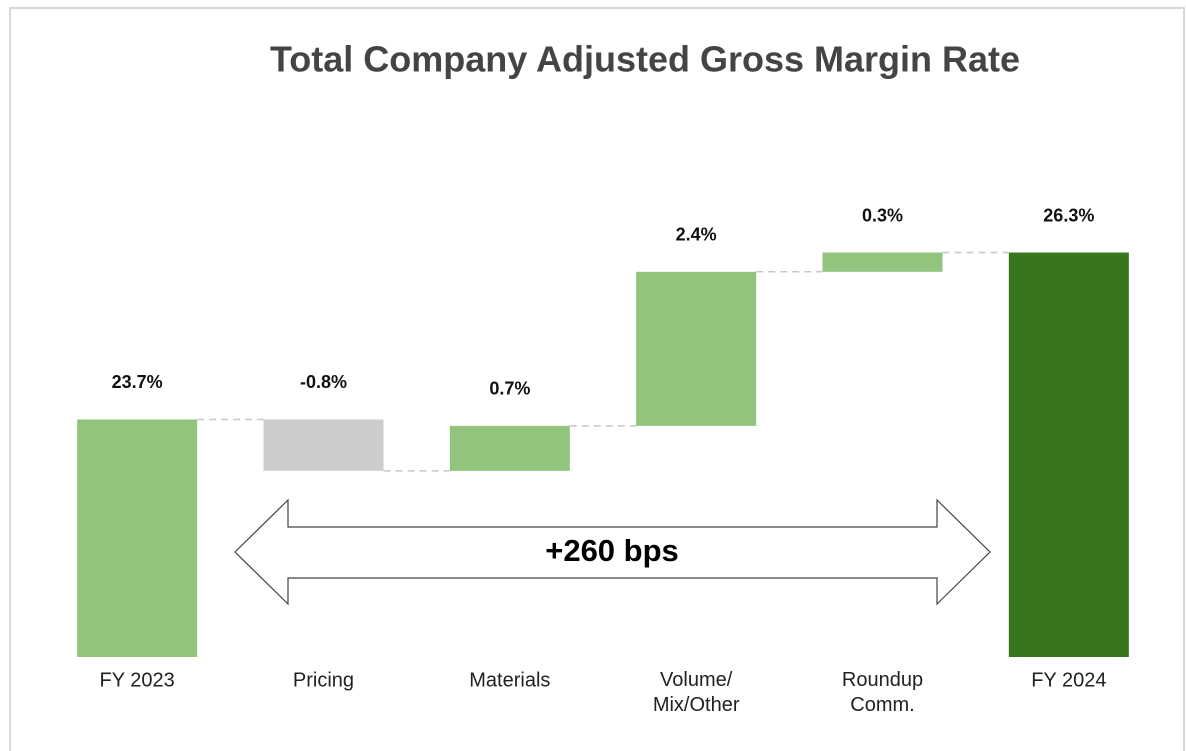 This screenshot has width=1186, height=751. I want to click on value-label: 26.3%, so click(1068, 215).